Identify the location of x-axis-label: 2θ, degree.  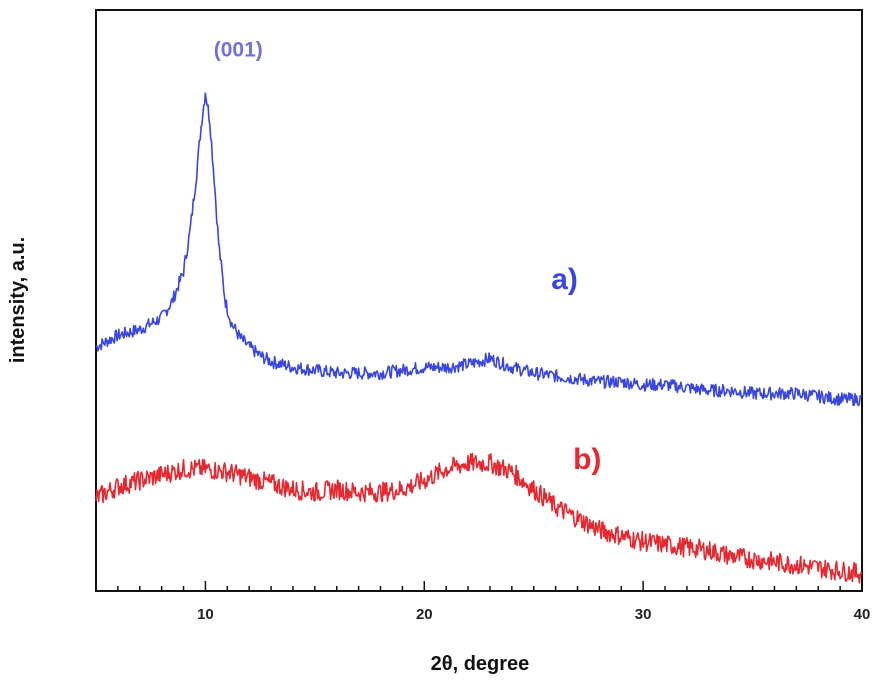
(480, 664).